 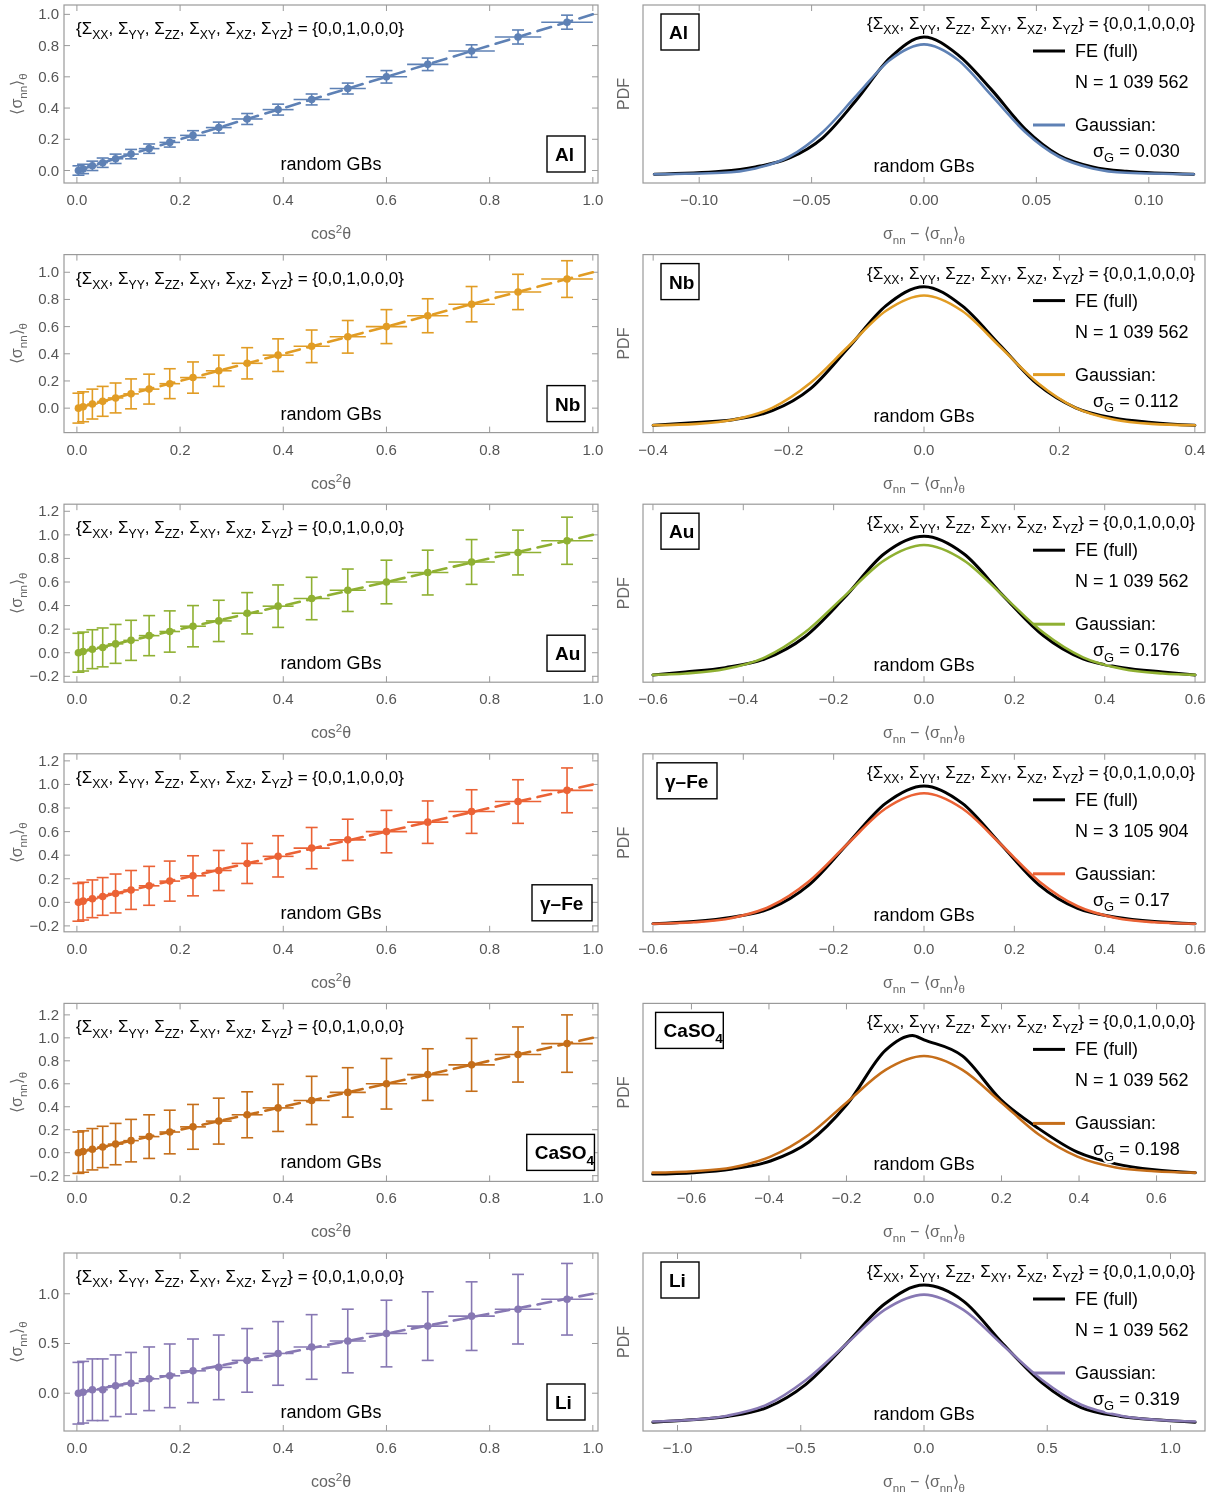 What do you see at coordinates (677, 1447) in the screenshot?
I see `x-tick-label: −1.0` at bounding box center [677, 1447].